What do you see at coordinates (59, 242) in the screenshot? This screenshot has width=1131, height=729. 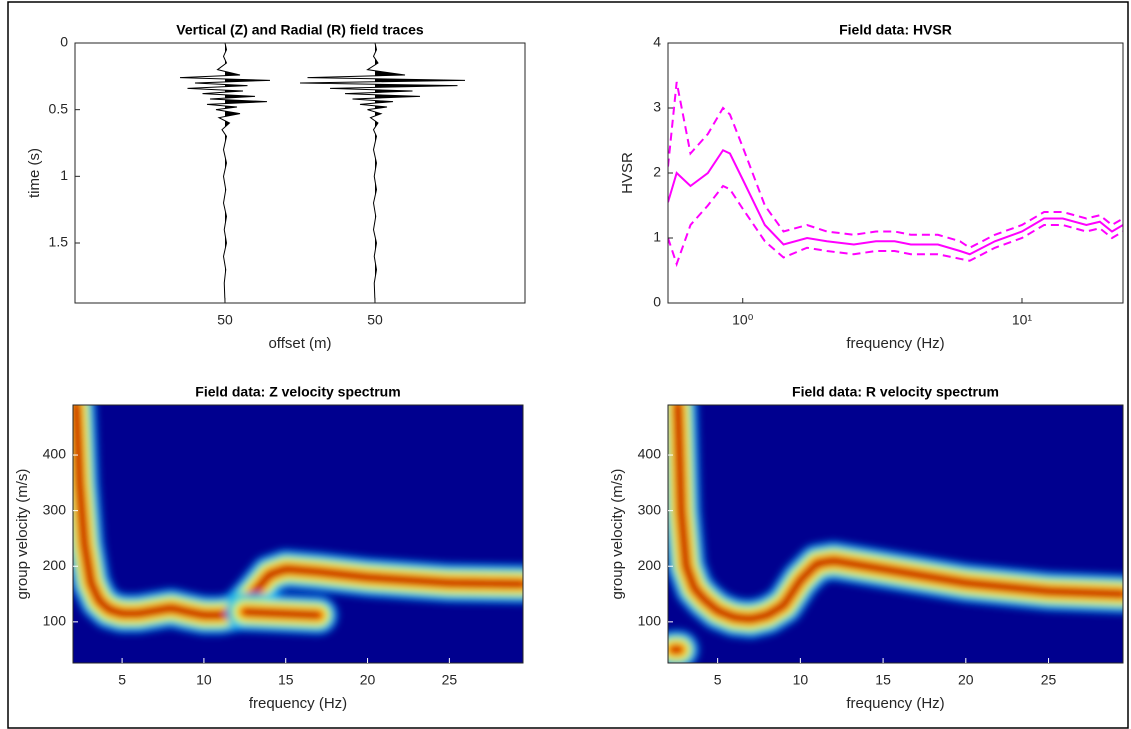 I see `y-tick-label: 1.5` at bounding box center [59, 242].